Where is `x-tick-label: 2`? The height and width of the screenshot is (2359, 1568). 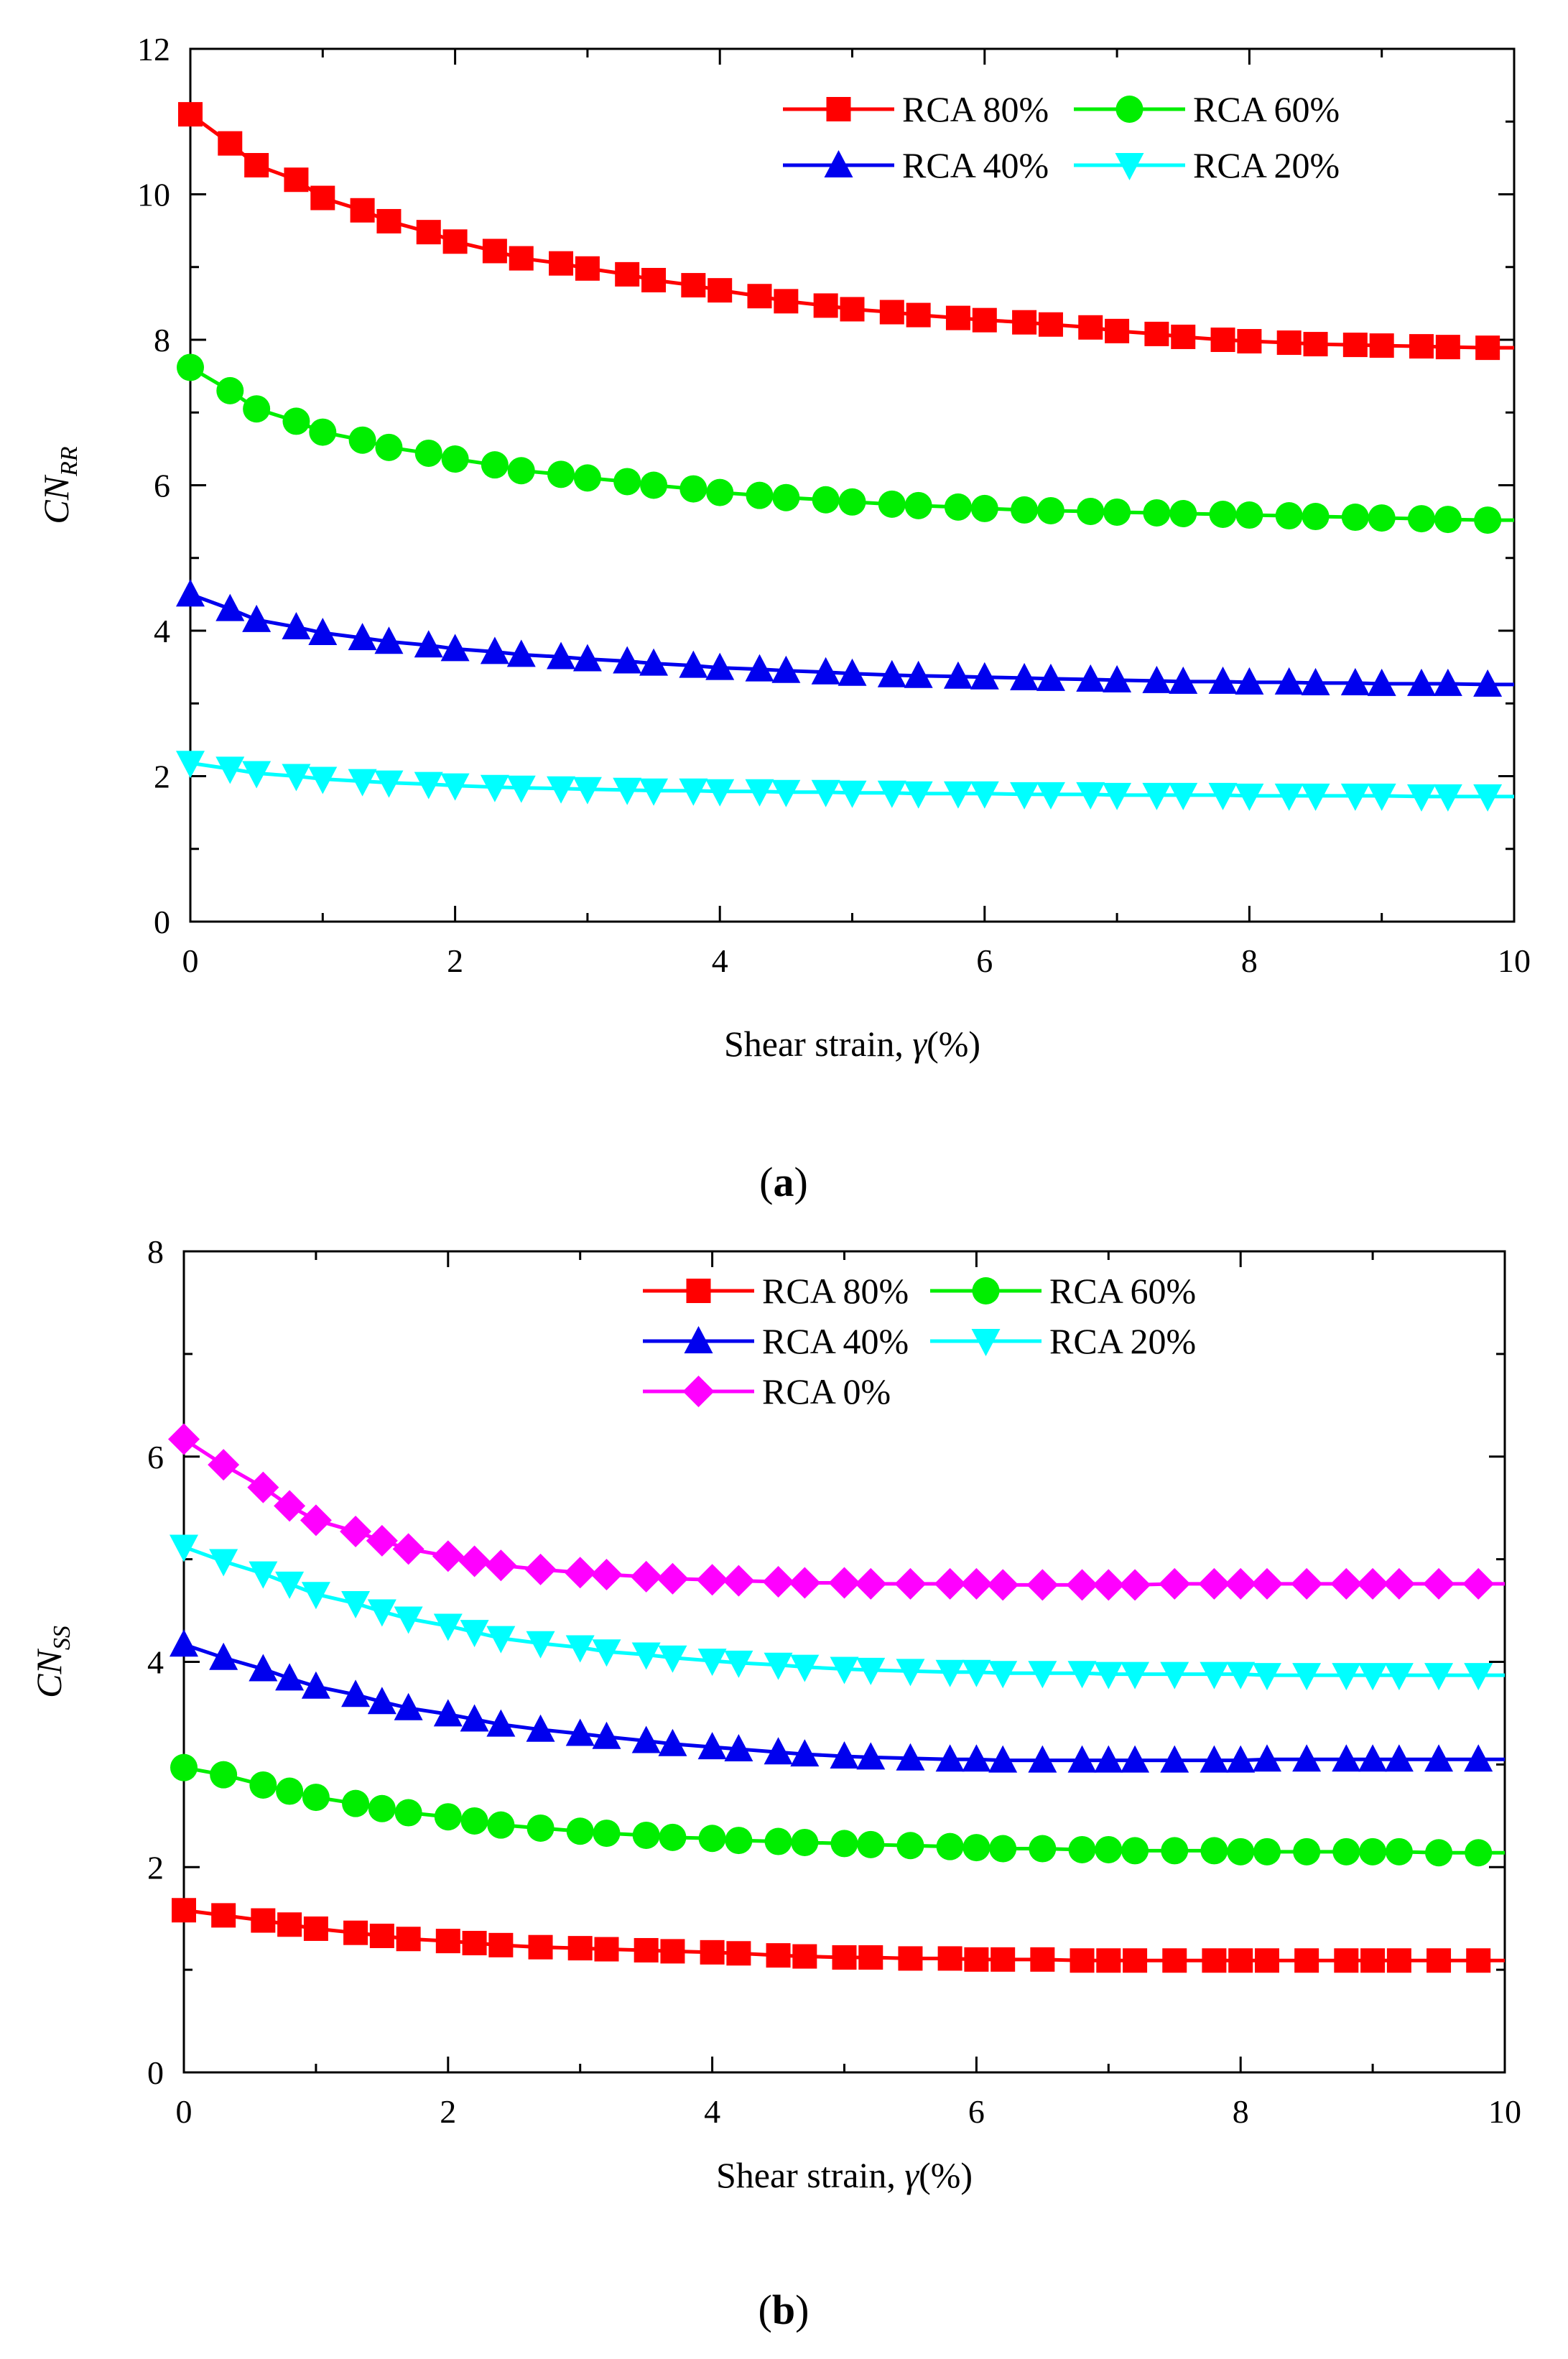 x-tick-label: 2 is located at coordinates (448, 2111).